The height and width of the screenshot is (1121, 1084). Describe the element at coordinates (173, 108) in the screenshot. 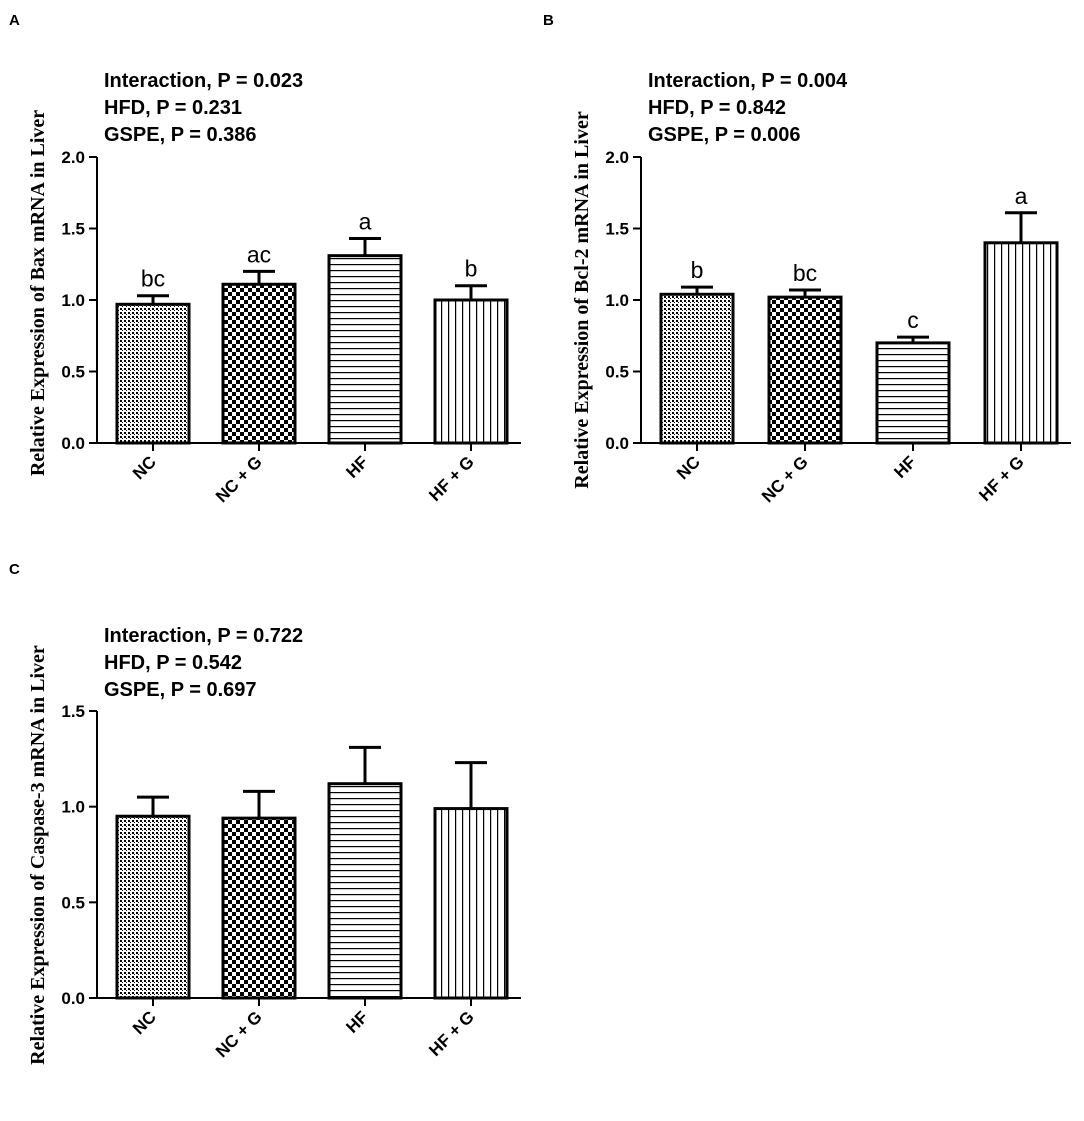

I see `stat-hfd: HFD, P = 0.231` at that location.